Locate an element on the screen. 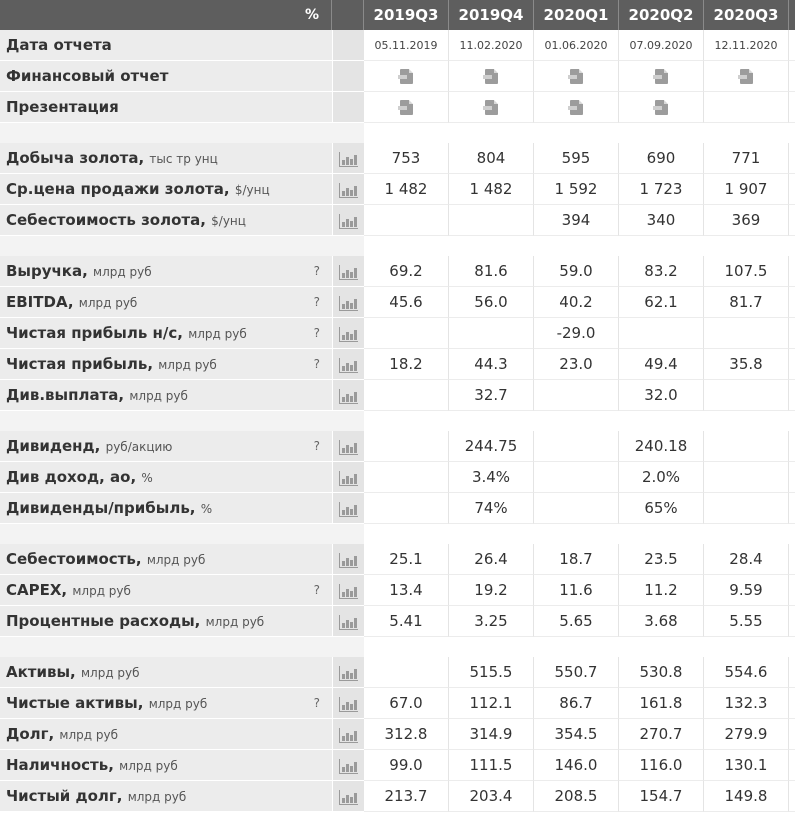 The image size is (795, 814). metric-value: 18.2 is located at coordinates (406, 364).